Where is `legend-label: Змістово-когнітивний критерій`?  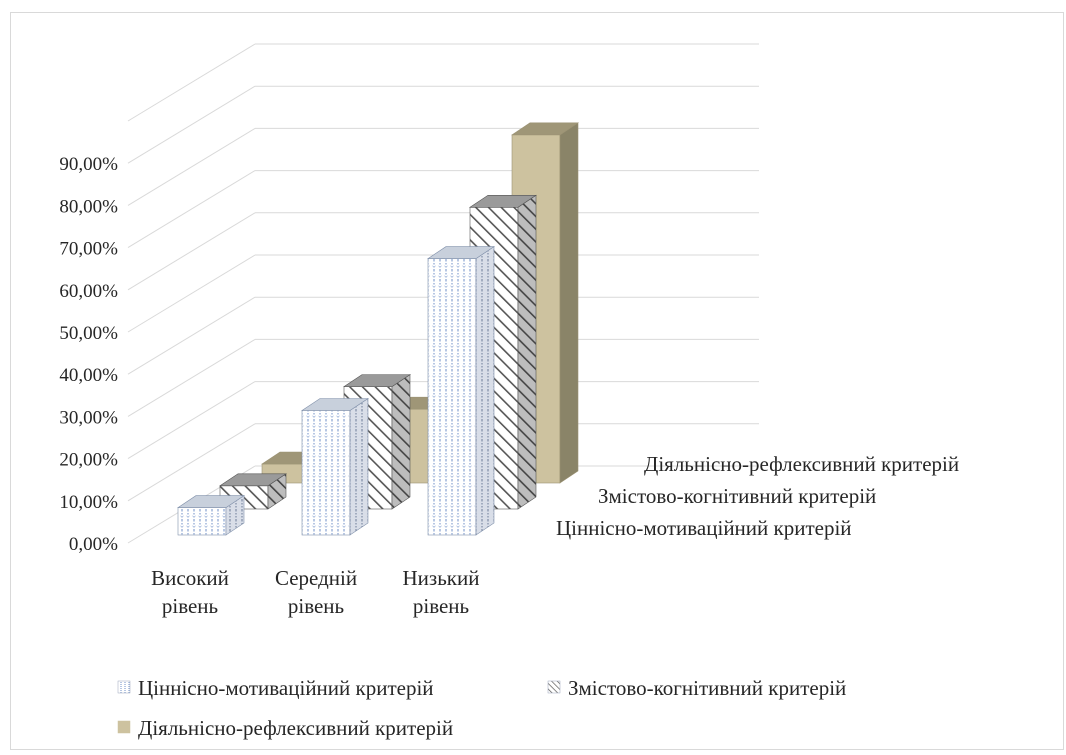 legend-label: Змістово-когнітивний критерій is located at coordinates (707, 688).